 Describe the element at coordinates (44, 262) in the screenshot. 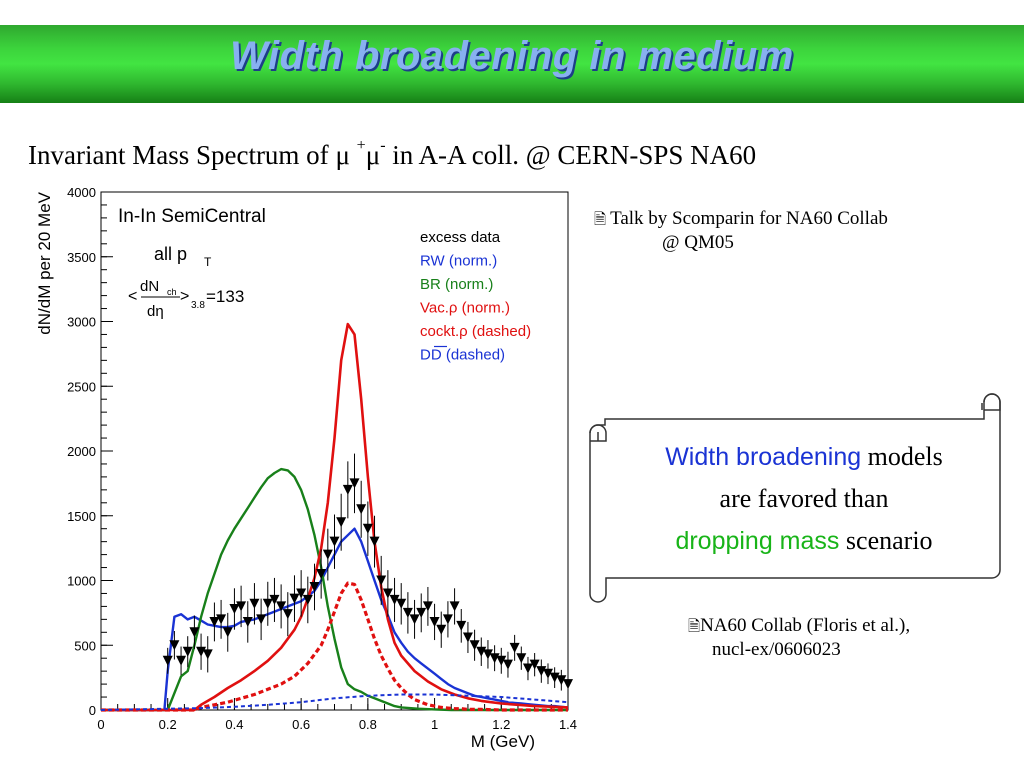

I see `y-axis-title: dN/dM per 20 MeV` at that location.